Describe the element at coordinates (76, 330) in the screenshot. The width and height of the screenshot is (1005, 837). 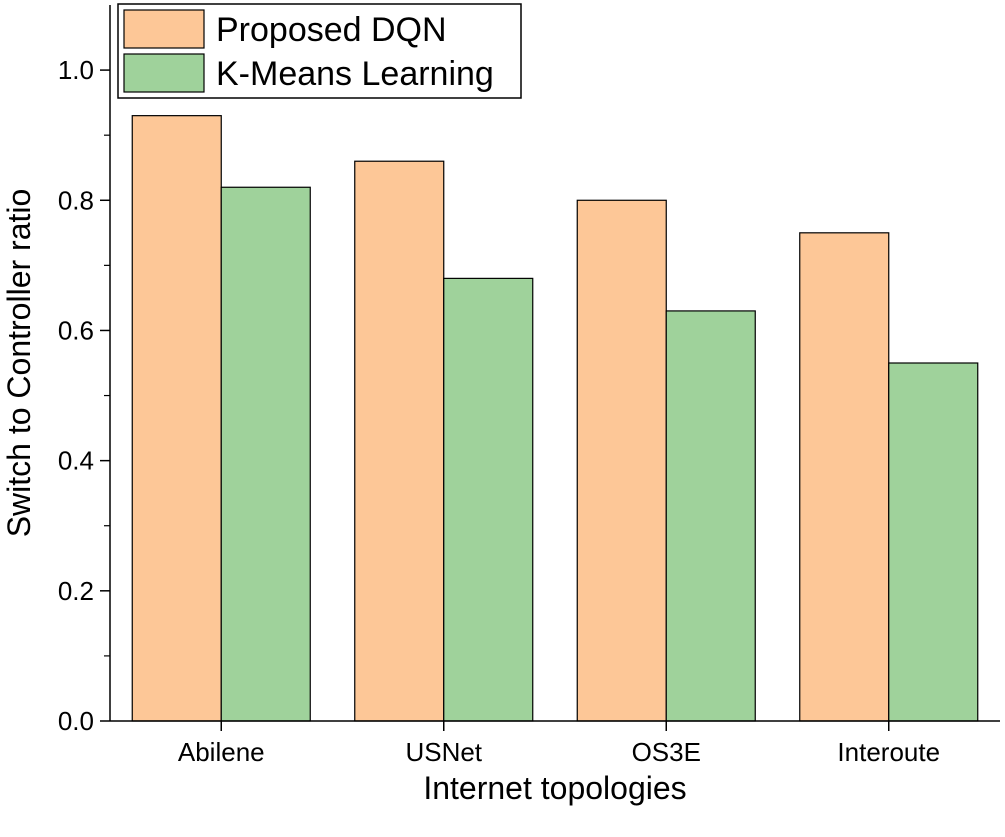
I see `y-tick-label: 0.6` at that location.